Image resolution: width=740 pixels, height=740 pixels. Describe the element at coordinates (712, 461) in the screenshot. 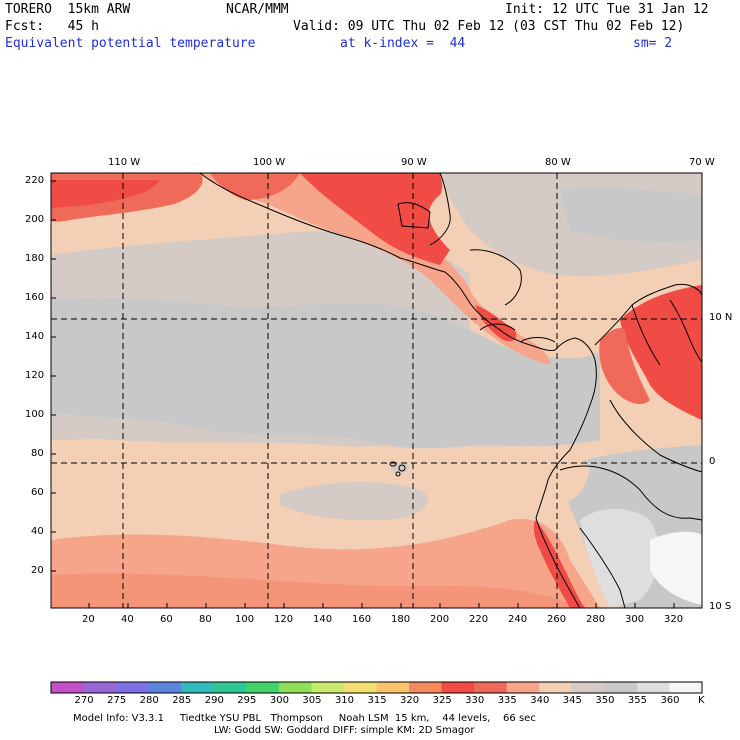

I see `lat-label-0: 0` at that location.